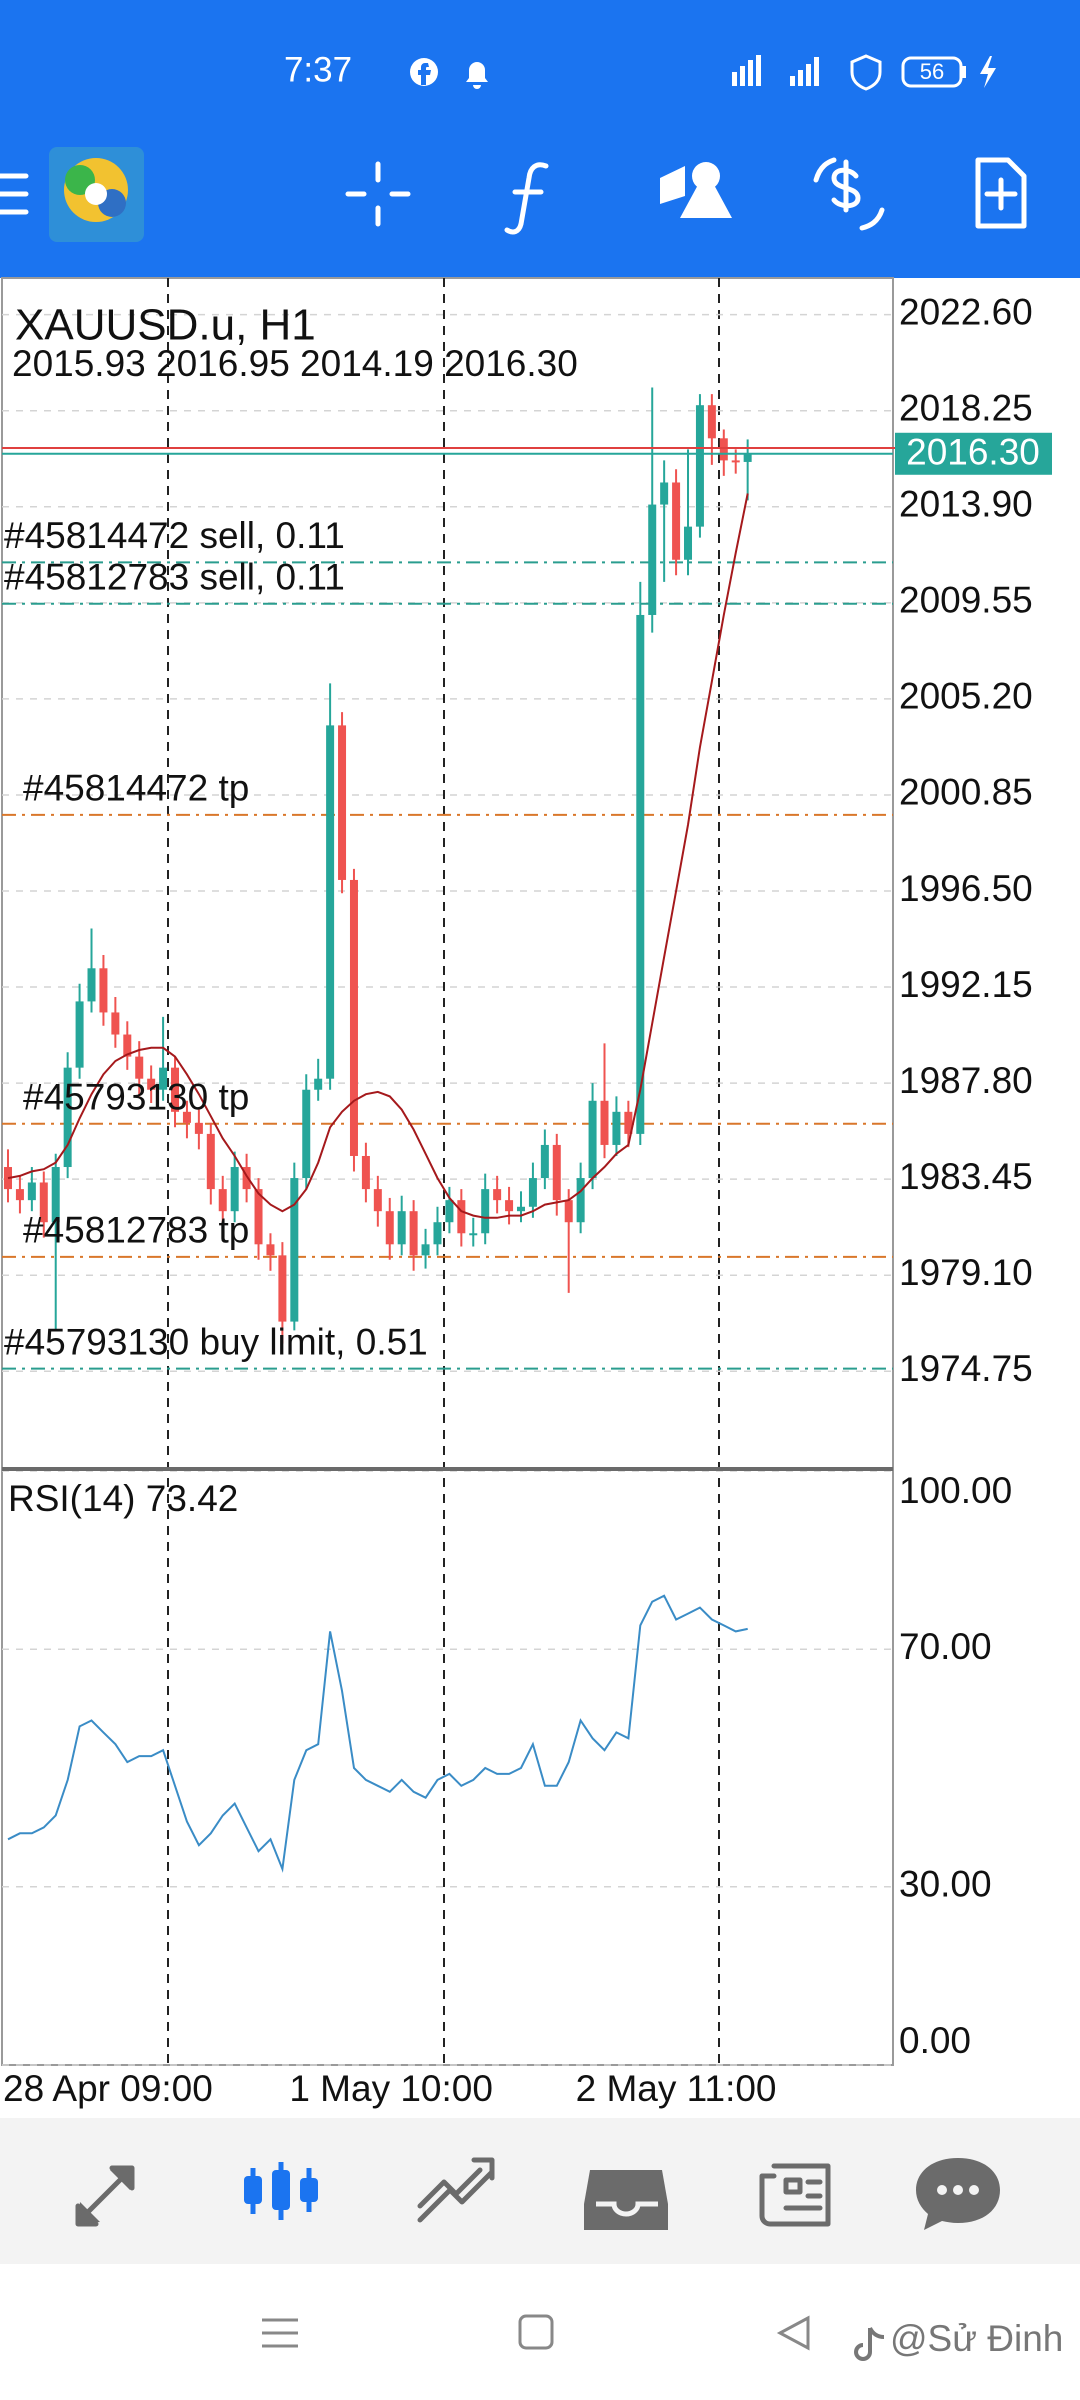 The image size is (1080, 2400). I want to click on indicators-button, so click(526, 198).